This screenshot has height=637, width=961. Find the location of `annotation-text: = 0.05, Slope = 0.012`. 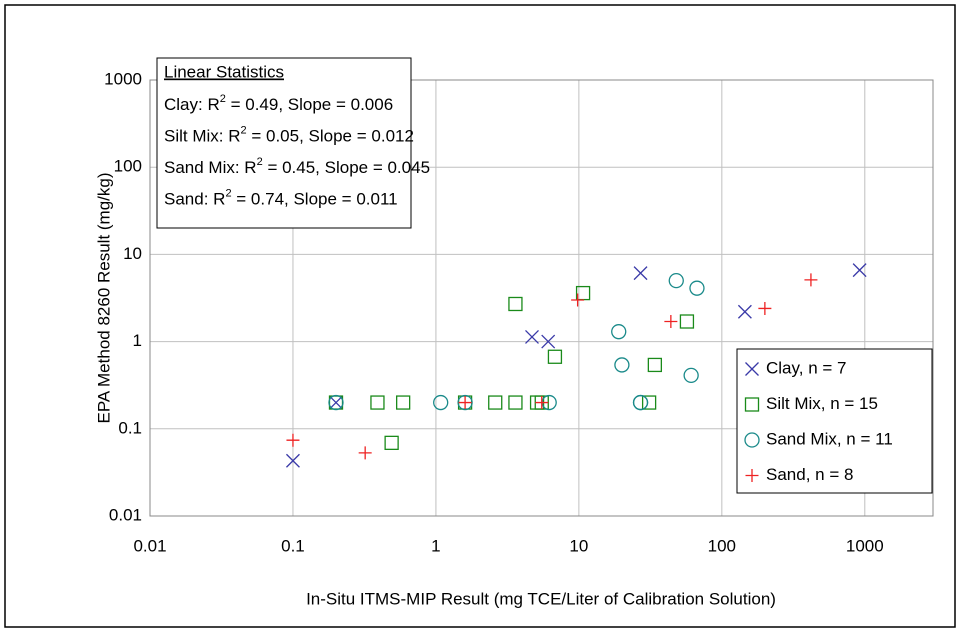

annotation-text: = 0.05, Slope = 0.012 is located at coordinates (330, 136).